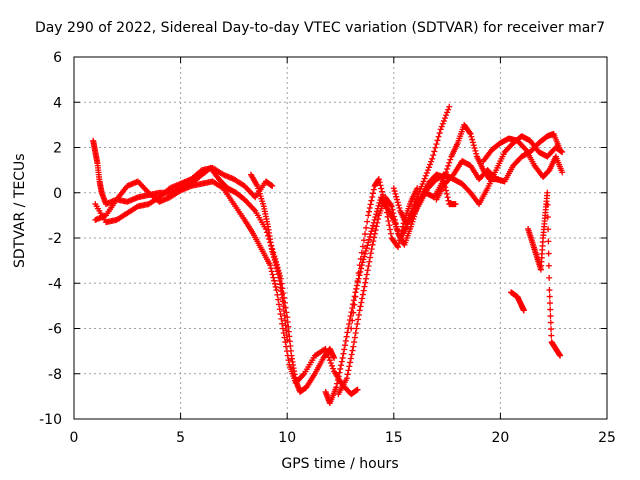  What do you see at coordinates (57, 58) in the screenshot?
I see `y-tick-label: 6` at bounding box center [57, 58].